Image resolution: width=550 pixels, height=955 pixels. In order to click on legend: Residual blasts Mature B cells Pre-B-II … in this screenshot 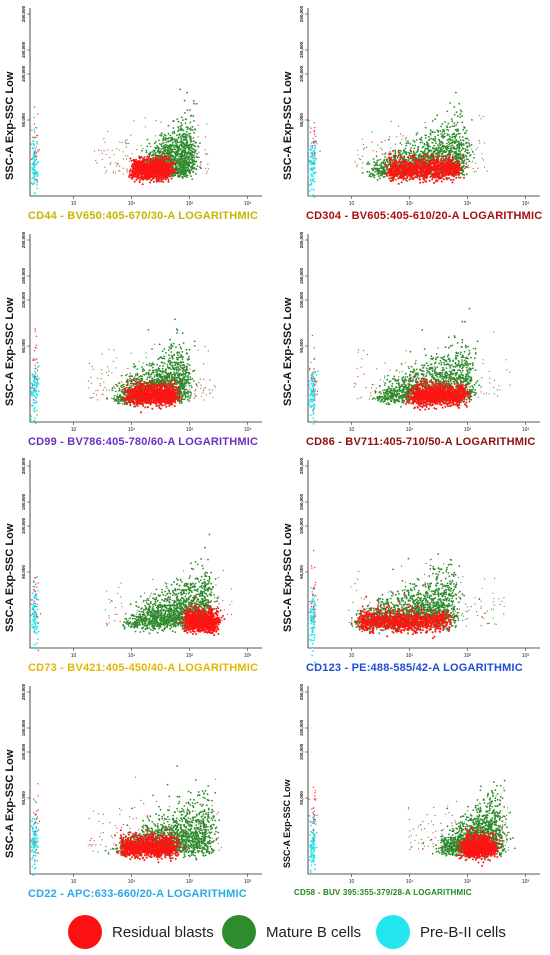, I will do `click(275, 932)`.